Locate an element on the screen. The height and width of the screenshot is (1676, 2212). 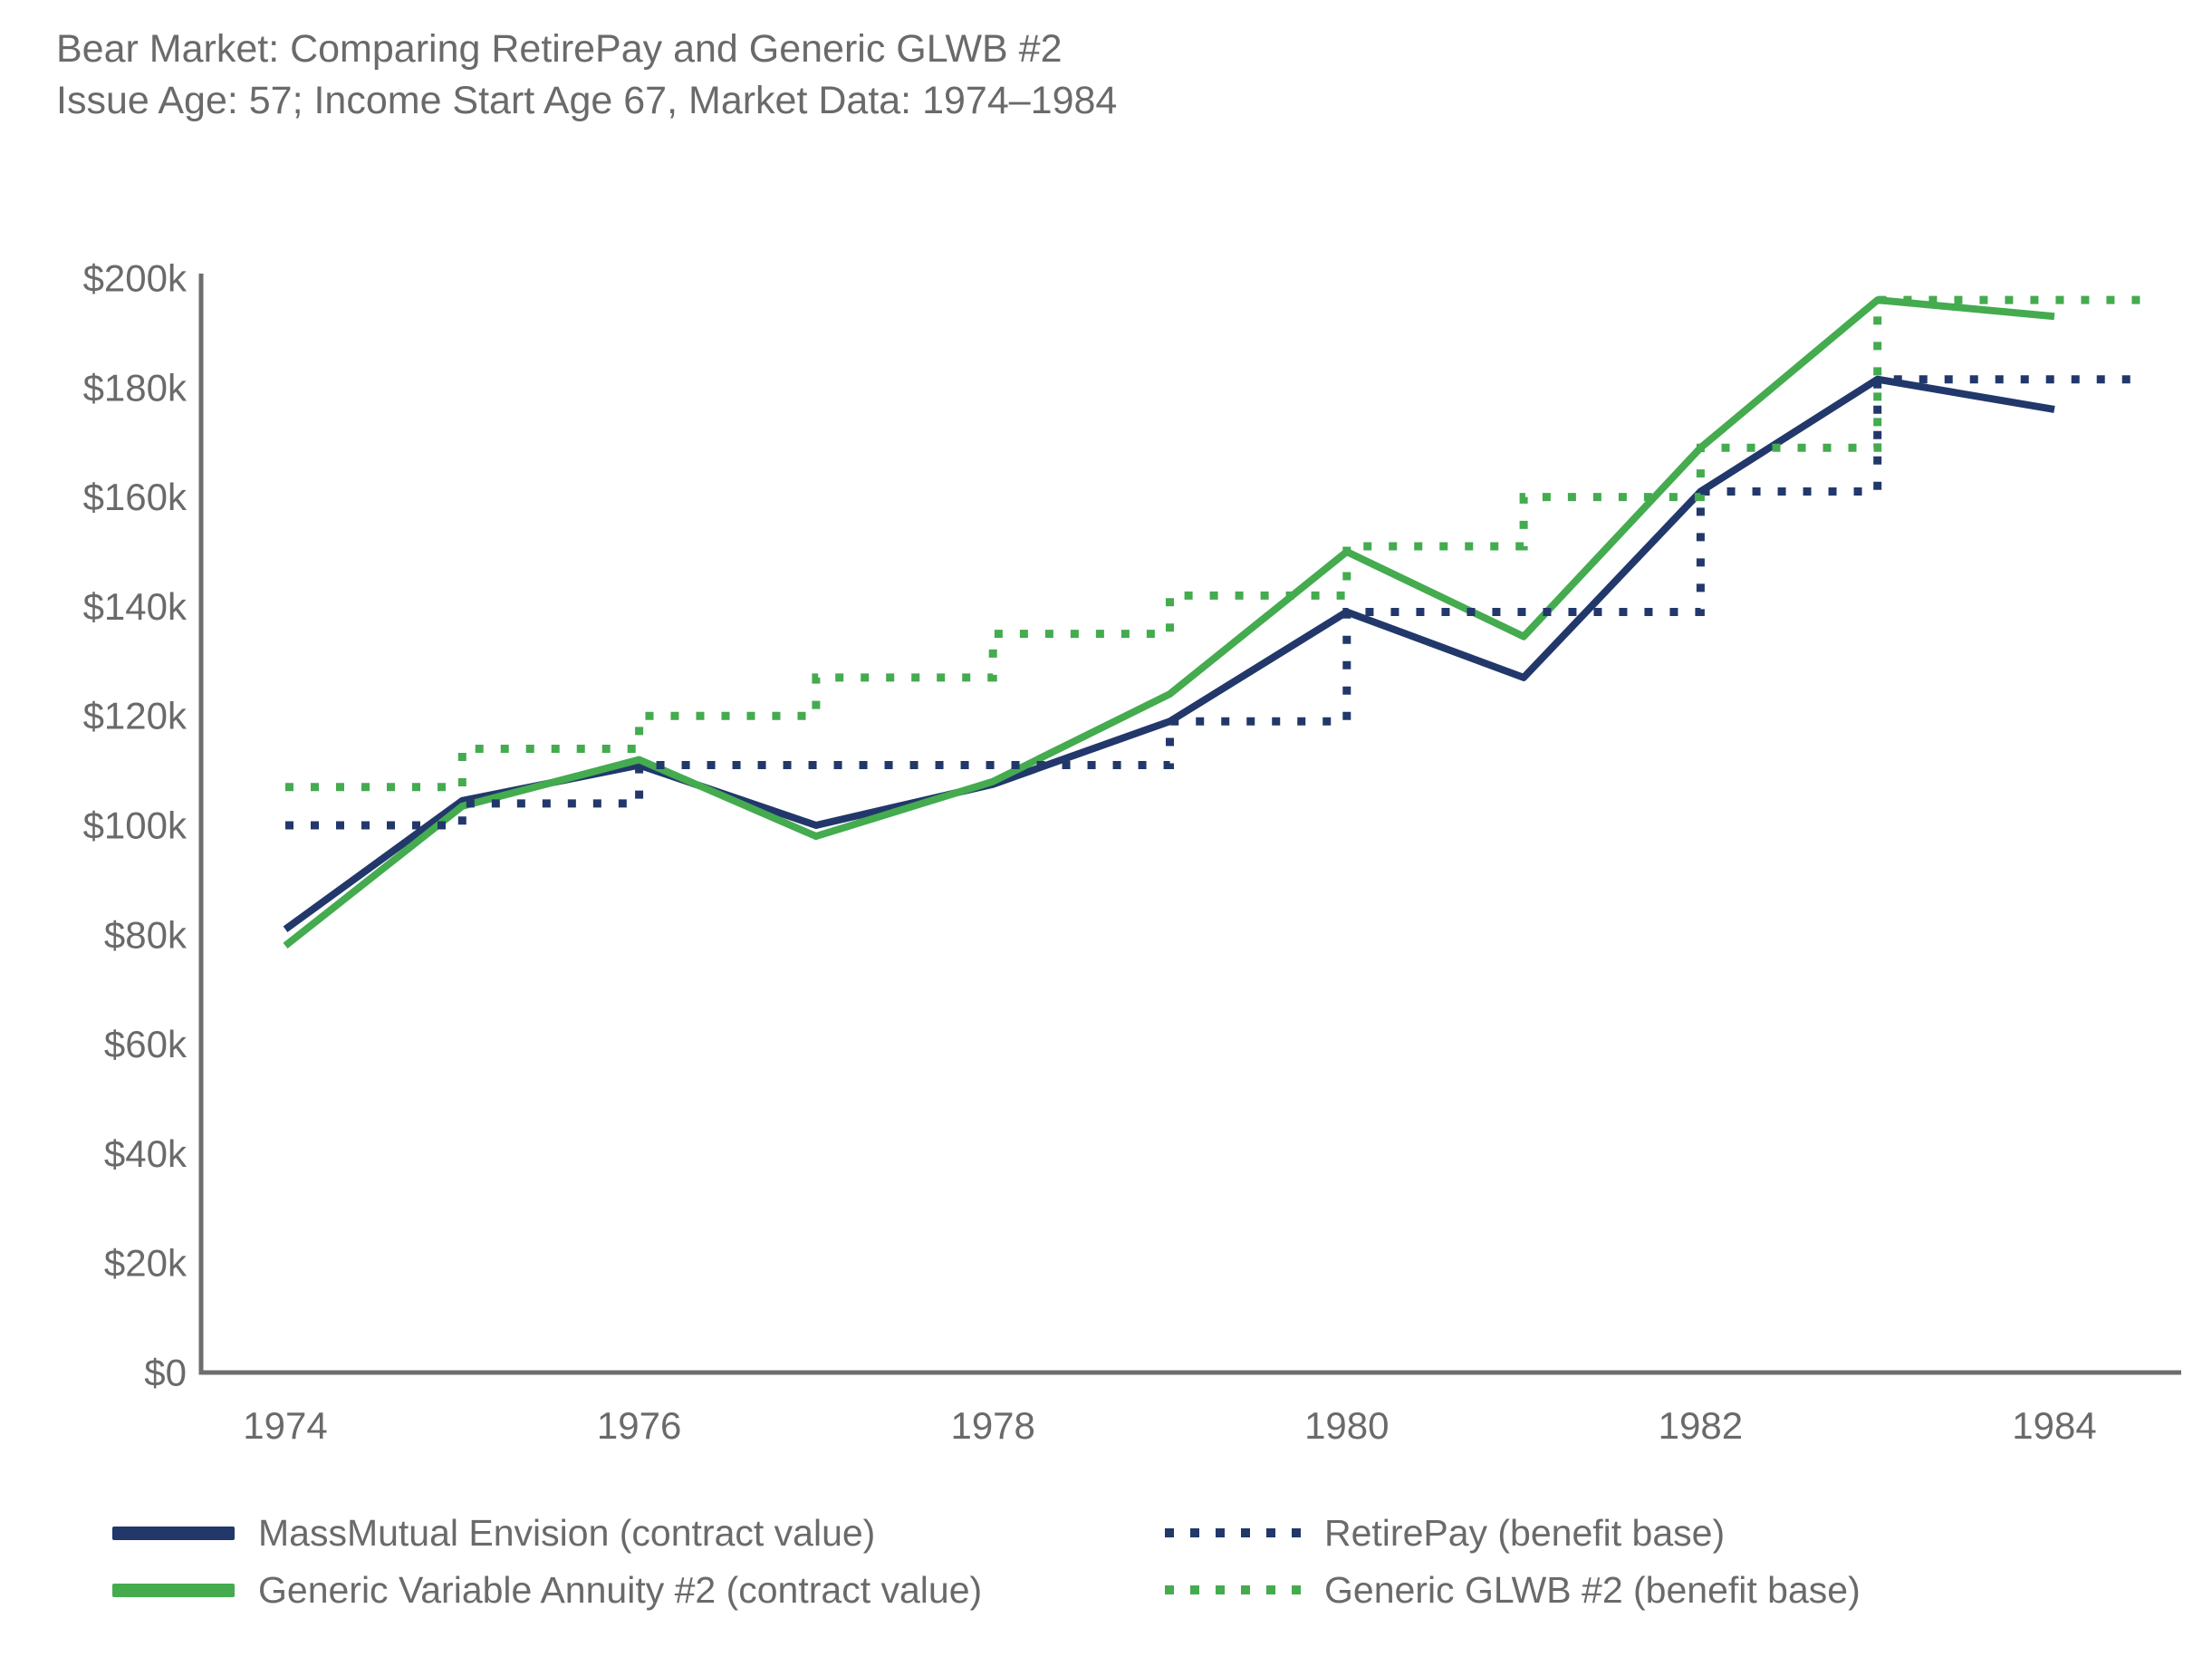
legend-label: MassMutual Envision (contract value) is located at coordinates (567, 1532).